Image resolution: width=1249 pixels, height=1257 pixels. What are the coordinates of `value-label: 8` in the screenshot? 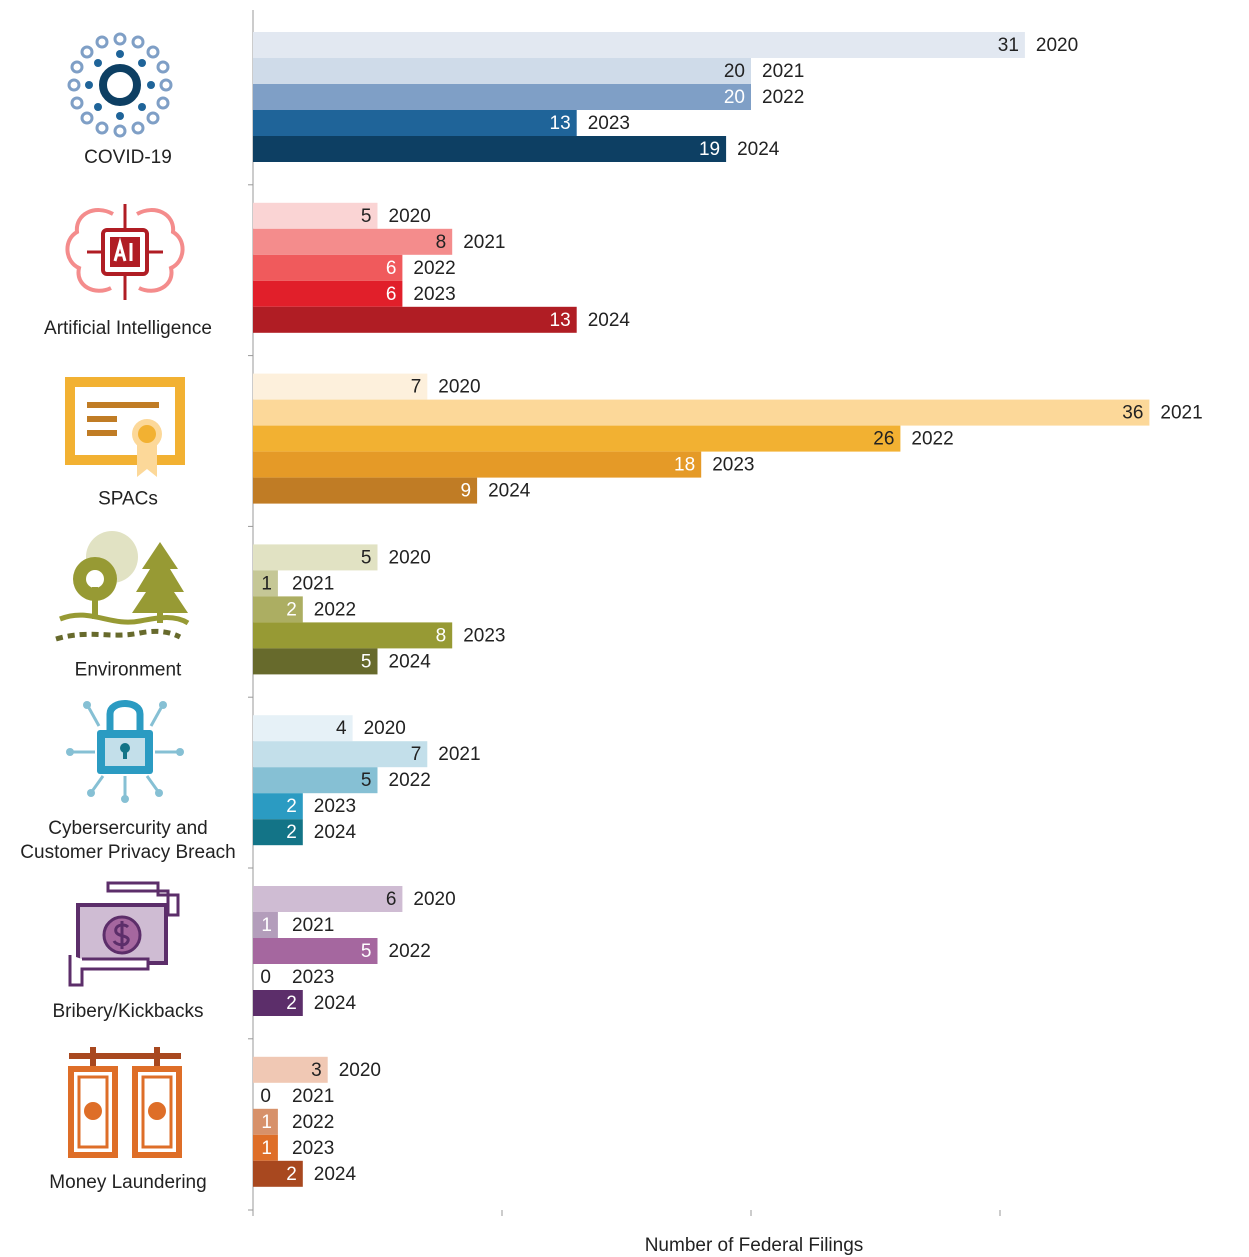 It's located at (441, 635).